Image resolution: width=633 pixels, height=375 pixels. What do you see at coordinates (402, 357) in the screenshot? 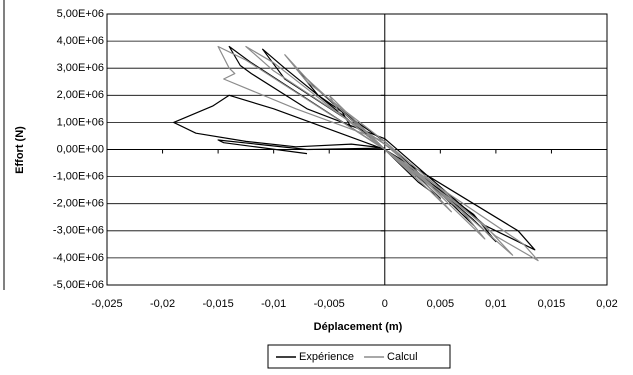
I see `legend-label: Calcul` at bounding box center [402, 357].